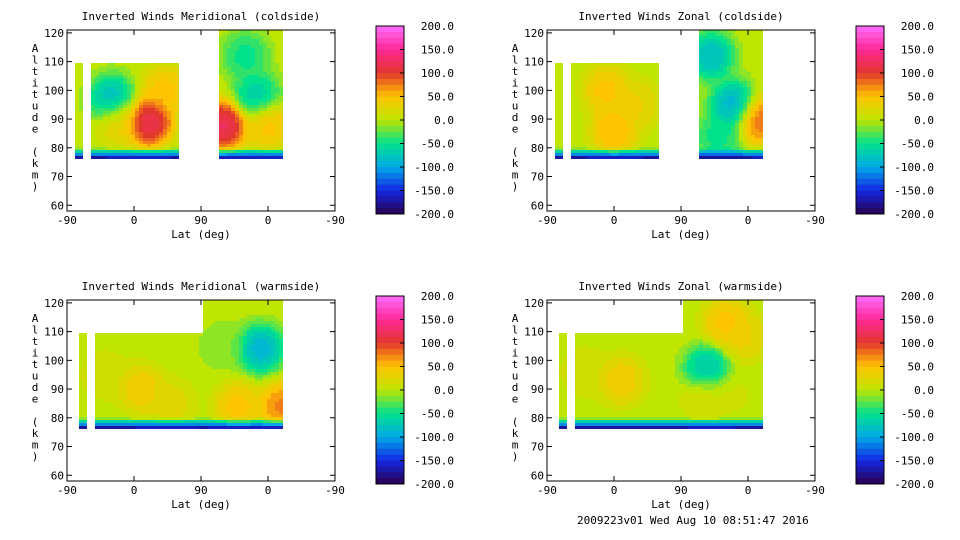 The width and height of the screenshot is (960, 540). I want to click on contour-field, so click(661, 364).